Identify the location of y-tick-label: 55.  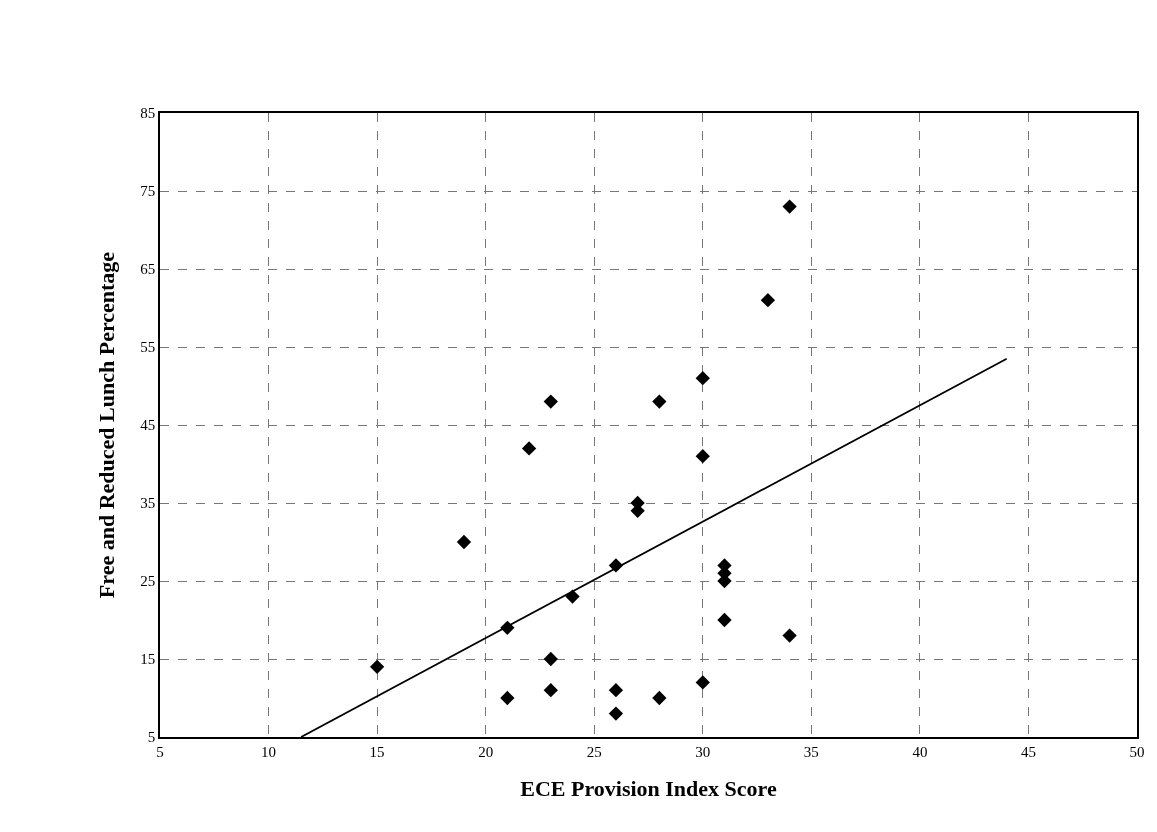
(148, 347).